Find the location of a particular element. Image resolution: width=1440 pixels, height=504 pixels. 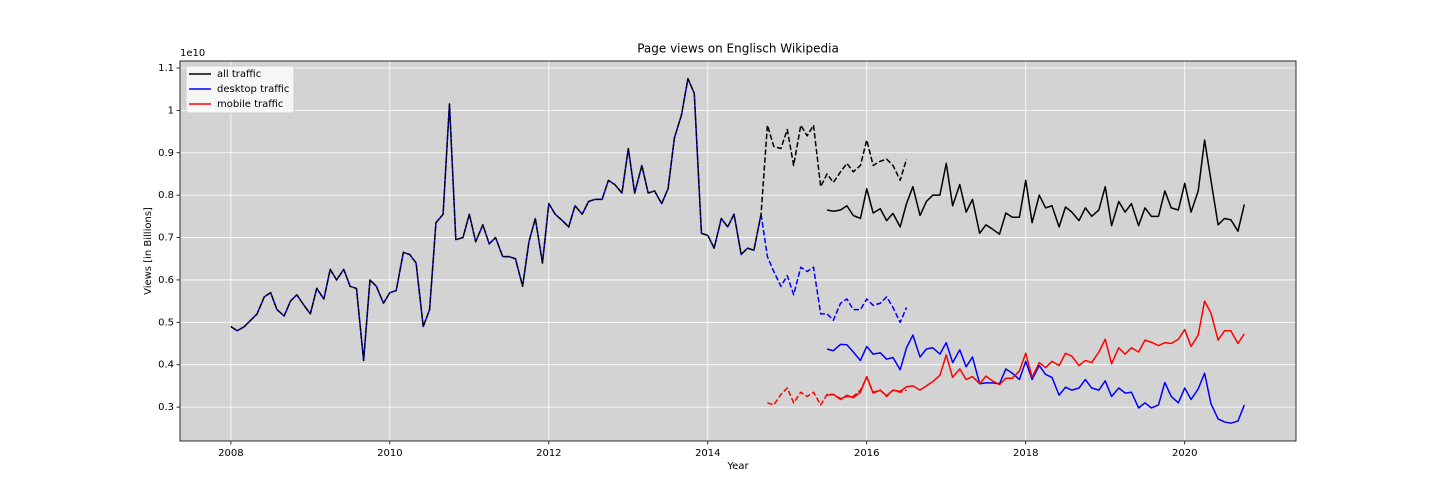

x-tick-label: 2016 is located at coordinates (866, 453).